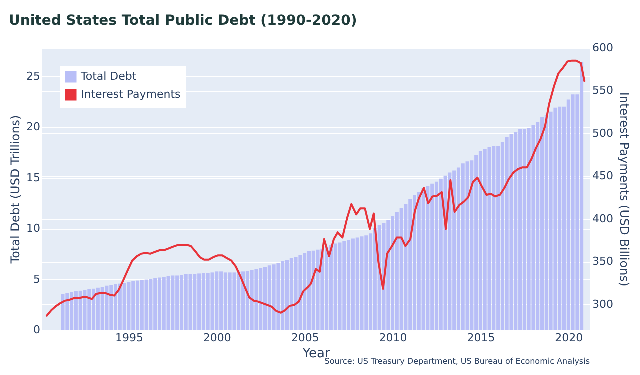  What do you see at coordinates (393, 338) in the screenshot?
I see `x-tick-label: 2010` at bounding box center [393, 338].